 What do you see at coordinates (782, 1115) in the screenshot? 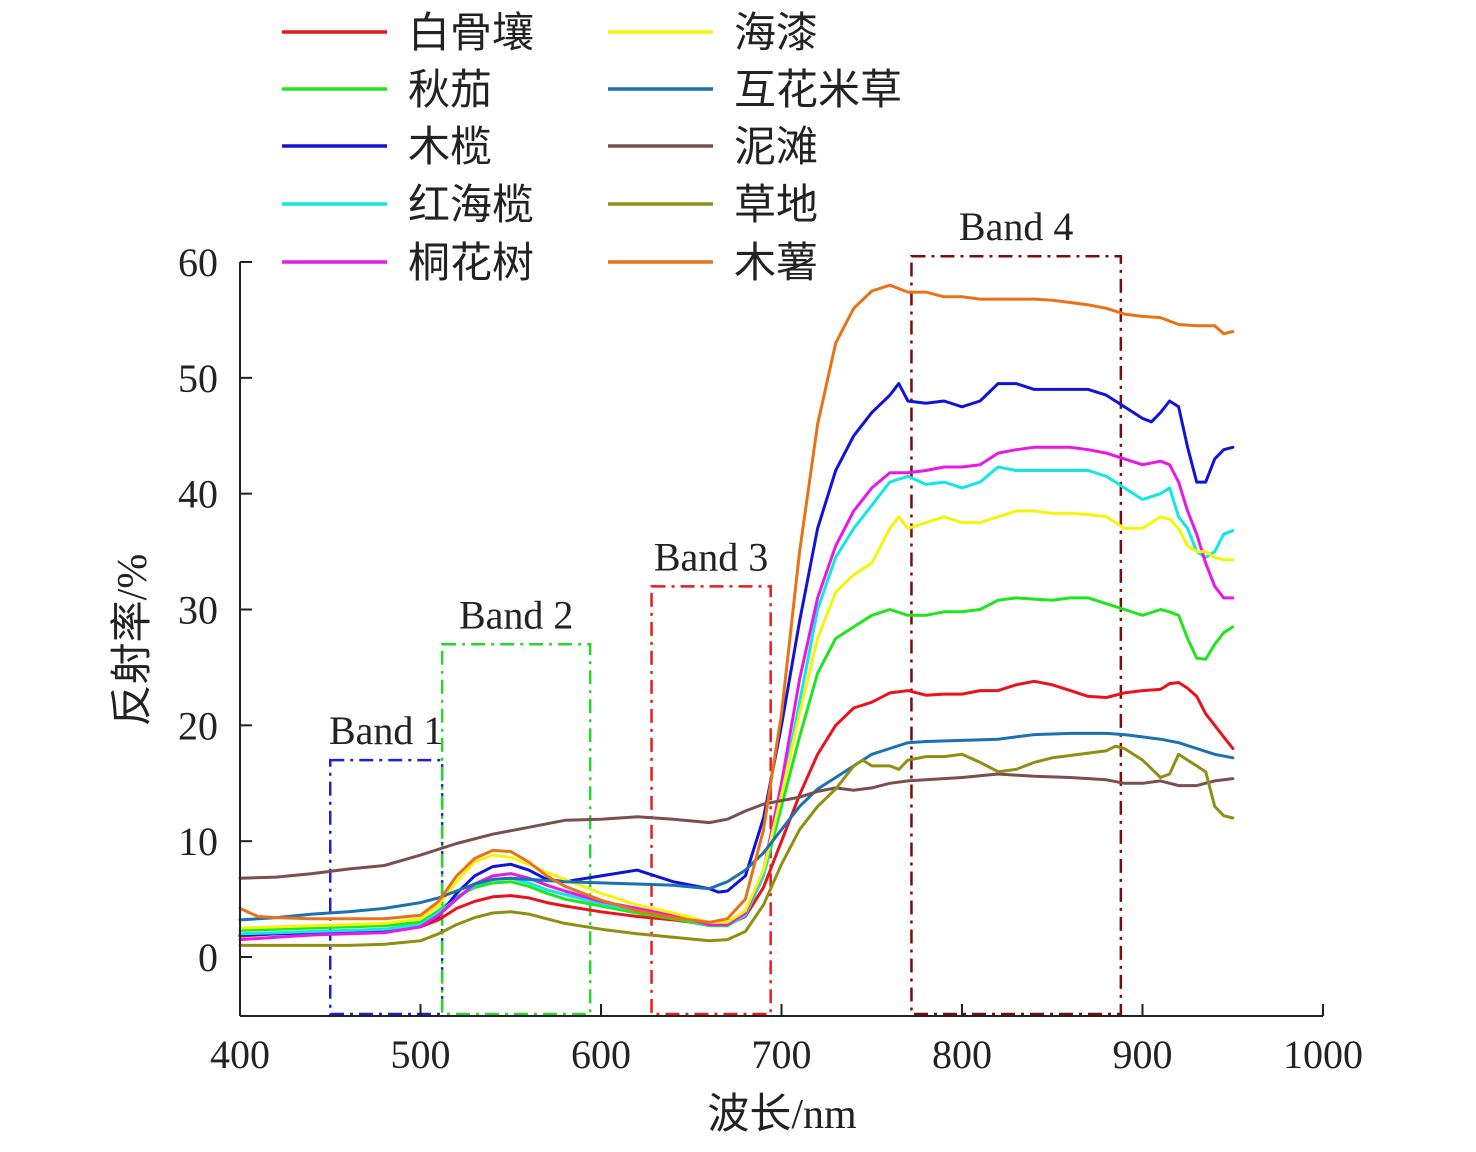
I see `x-axis-title: 波长/nm` at bounding box center [782, 1115].